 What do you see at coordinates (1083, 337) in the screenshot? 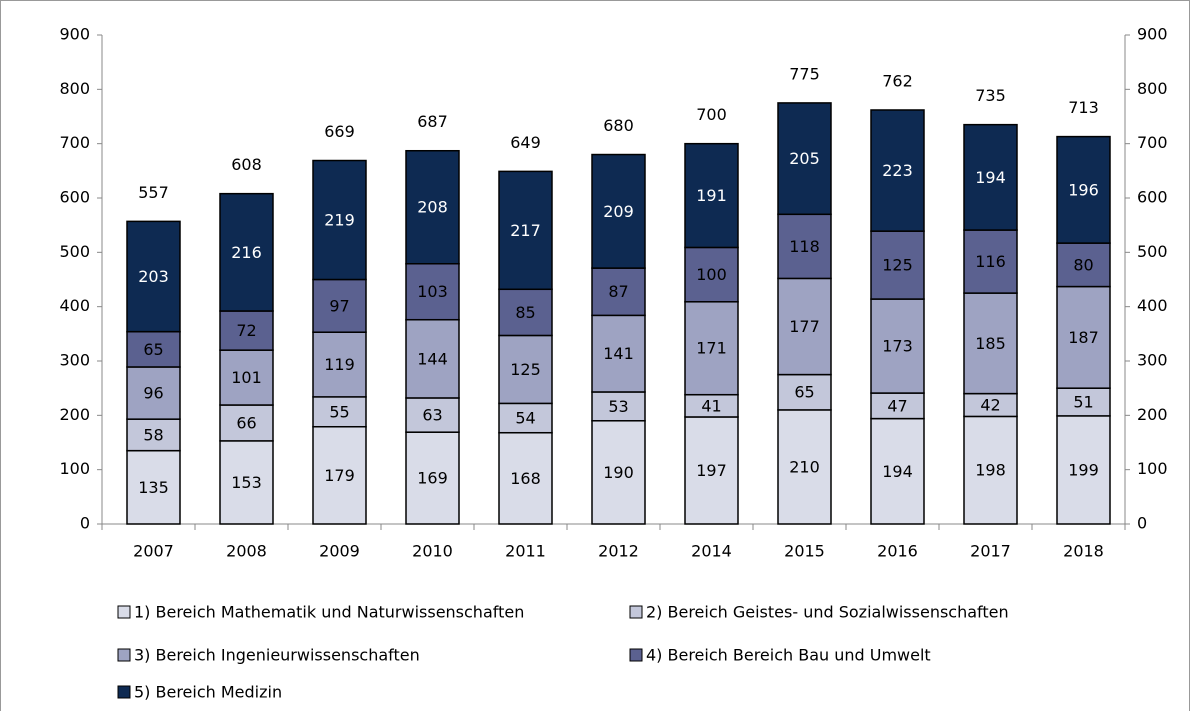
I see `value-label: 187` at bounding box center [1083, 337].